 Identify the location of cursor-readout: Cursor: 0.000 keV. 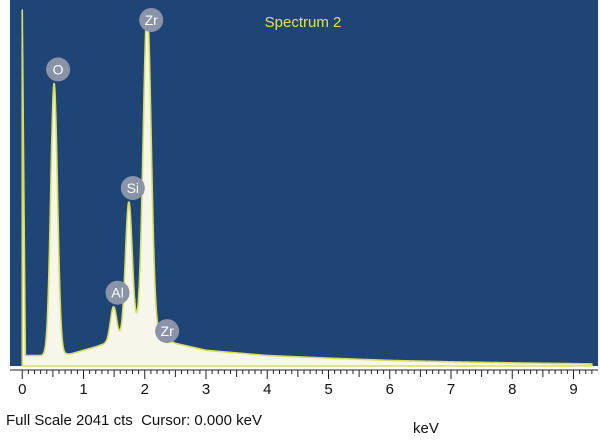
(201, 420).